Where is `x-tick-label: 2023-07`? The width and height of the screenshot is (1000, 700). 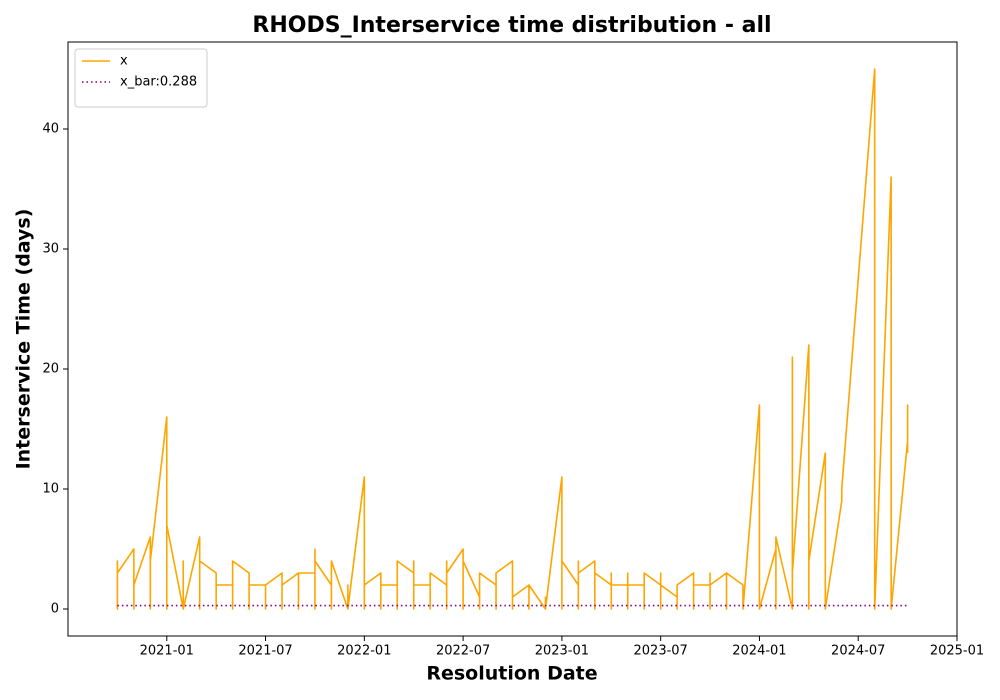
x-tick-label: 2023-07 is located at coordinates (661, 651).